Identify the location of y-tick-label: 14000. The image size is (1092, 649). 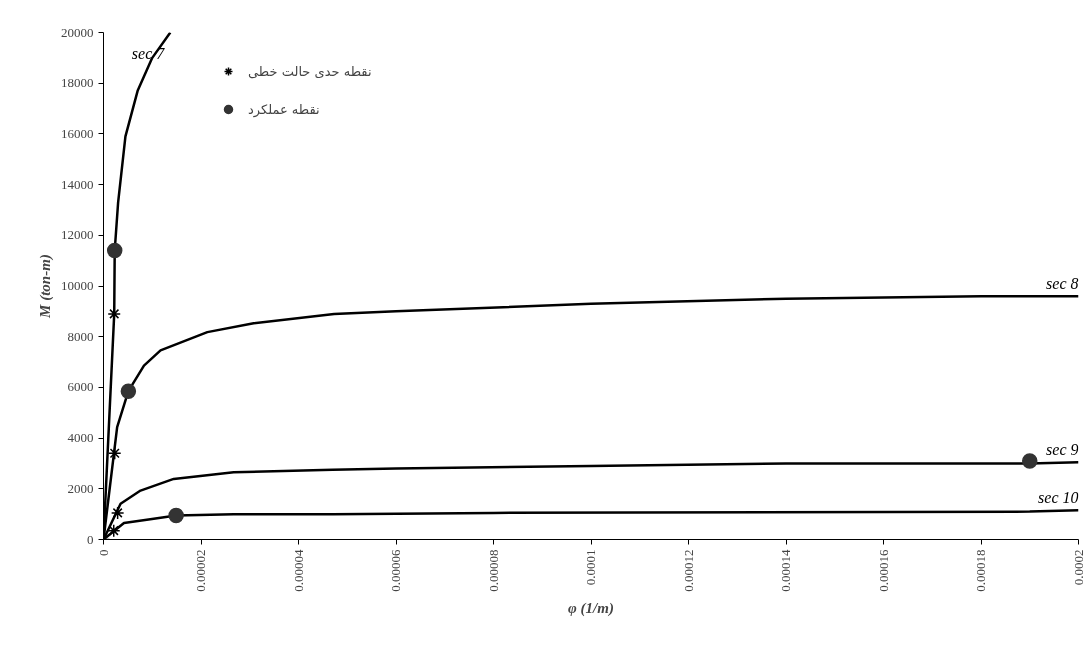
(77, 184).